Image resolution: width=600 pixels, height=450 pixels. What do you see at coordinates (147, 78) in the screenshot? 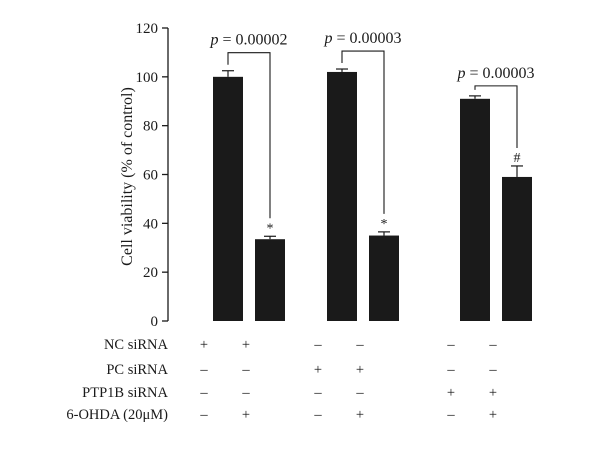
I see `y-tick-label: 100` at bounding box center [147, 78].